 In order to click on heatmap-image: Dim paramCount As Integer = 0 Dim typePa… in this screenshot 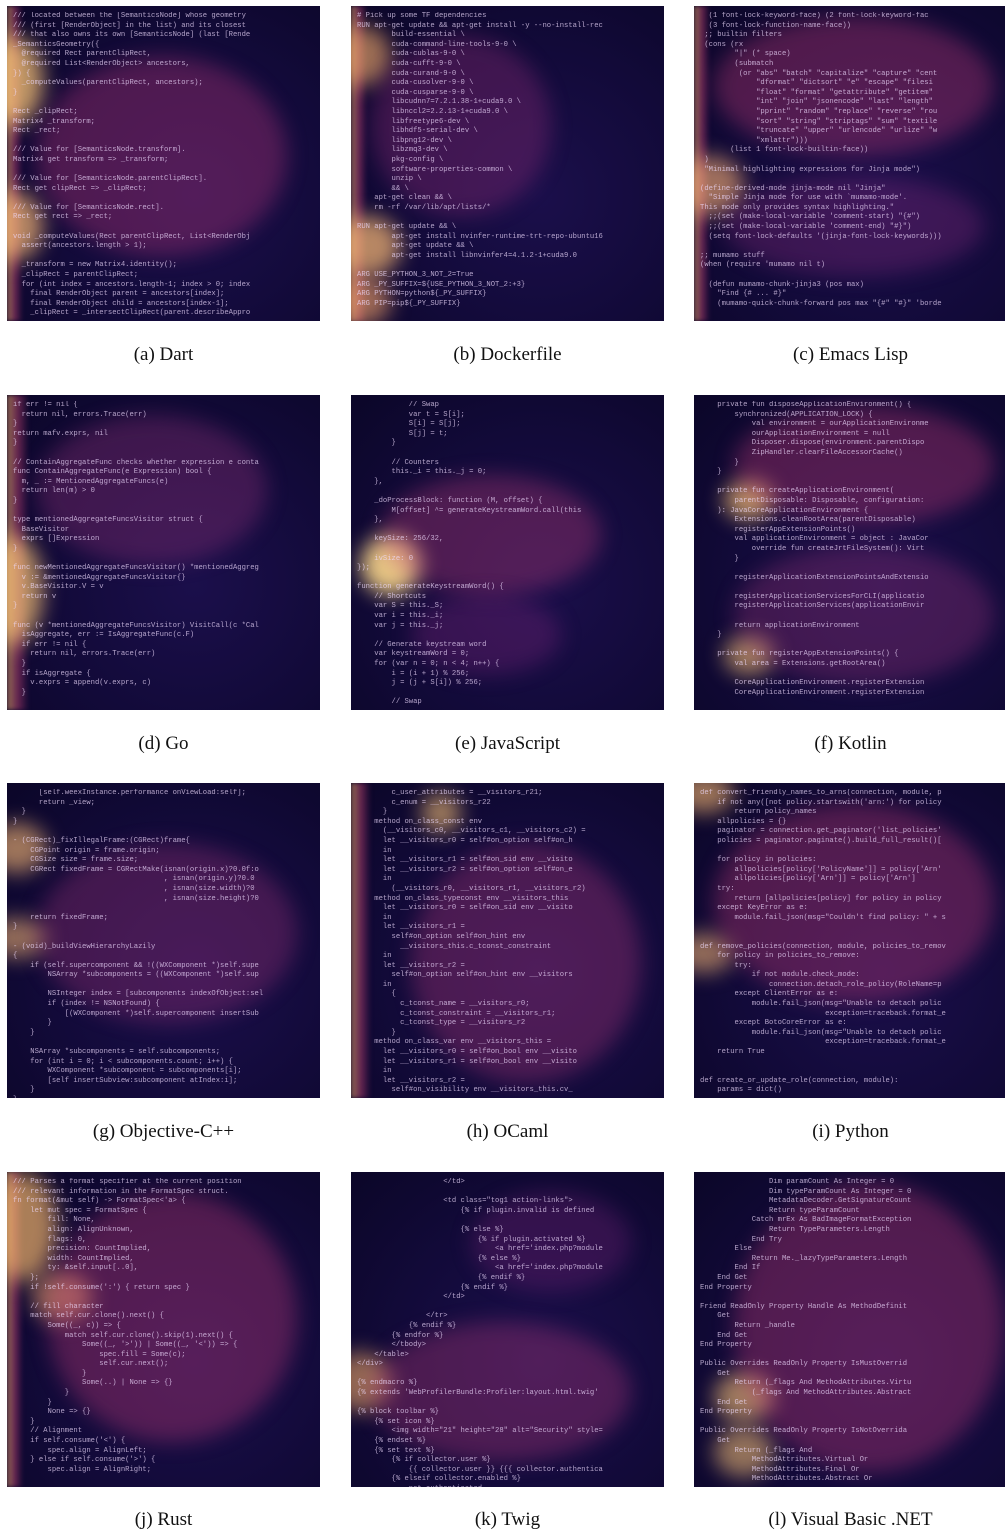, I will do `click(849, 1329)`.